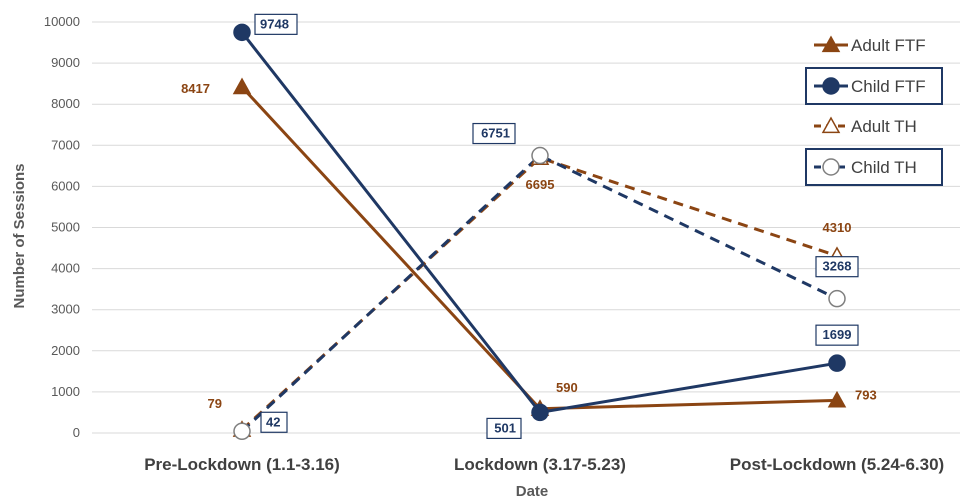 Image resolution: width=973 pixels, height=502 pixels. I want to click on data-label: 590, so click(567, 387).